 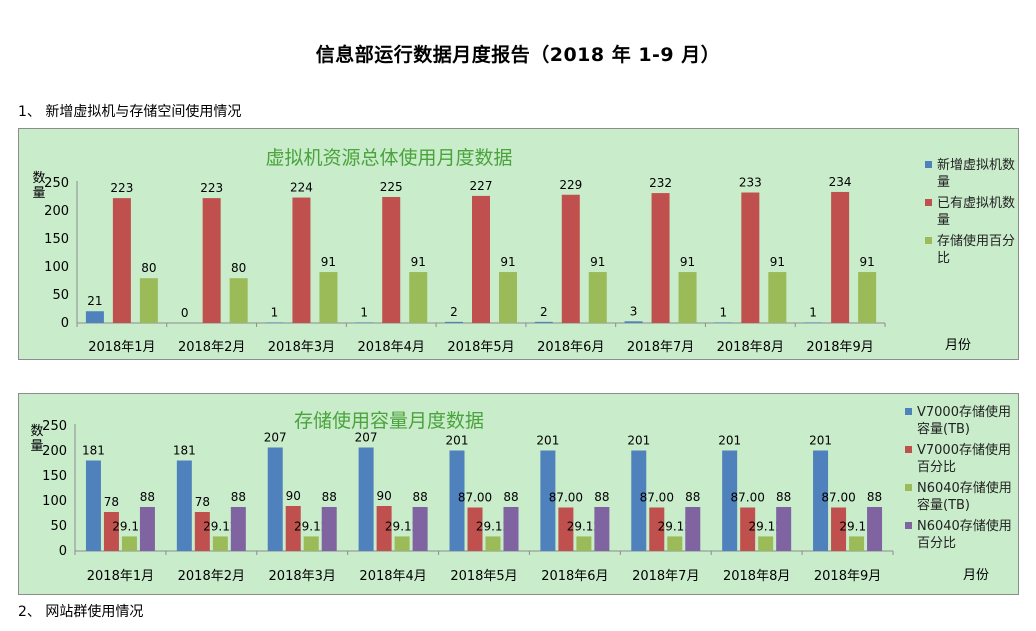 I want to click on chart-title: 虚拟机资源总体使用月度数据, so click(x=389, y=158).